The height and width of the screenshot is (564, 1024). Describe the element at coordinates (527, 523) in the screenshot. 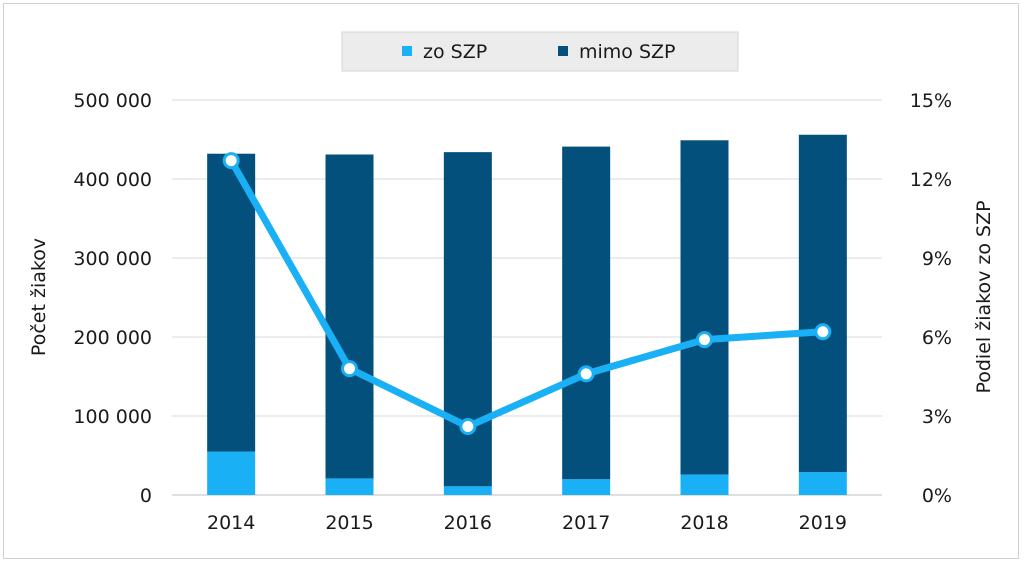

I see `x-axis-ticks: 2014 2015 2016 2017 2018 2019` at that location.